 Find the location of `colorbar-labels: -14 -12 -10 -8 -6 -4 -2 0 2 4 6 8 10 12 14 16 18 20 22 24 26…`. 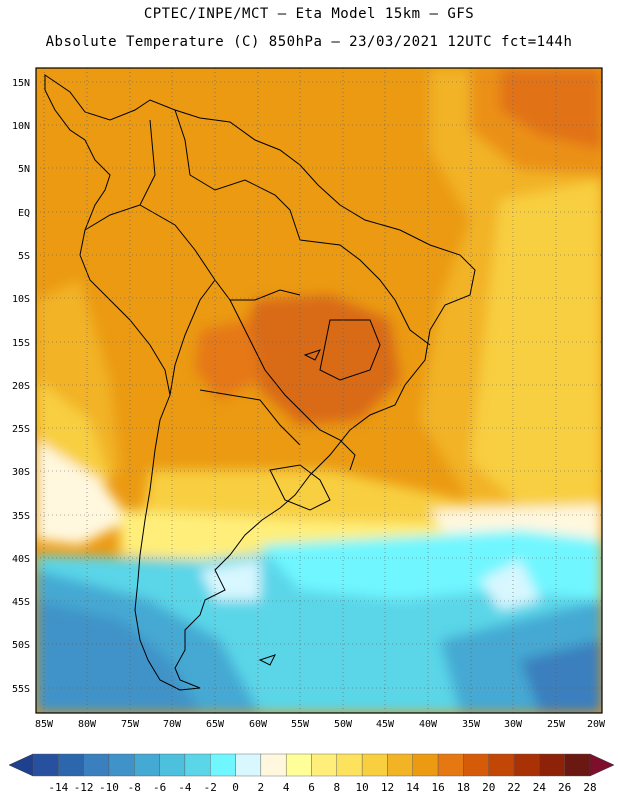

colorbar-labels: -14 -12 -10 -8 -6 -4 -2 0 2 4 6 8 10 12 14 16 18 20 22 24 26… is located at coordinates (322, 787).